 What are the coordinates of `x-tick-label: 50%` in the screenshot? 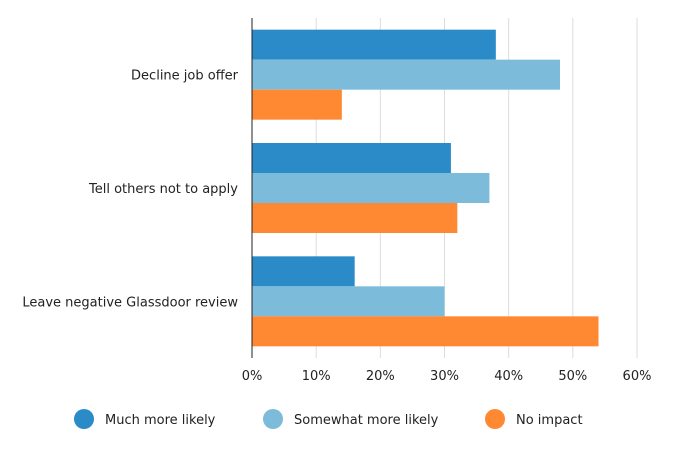 It's located at (572, 376).